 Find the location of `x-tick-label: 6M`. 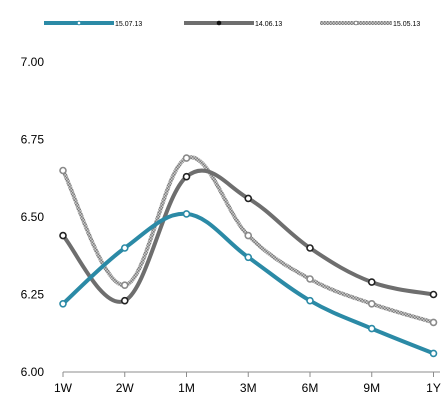

x-tick-label: 6M is located at coordinates (310, 388).